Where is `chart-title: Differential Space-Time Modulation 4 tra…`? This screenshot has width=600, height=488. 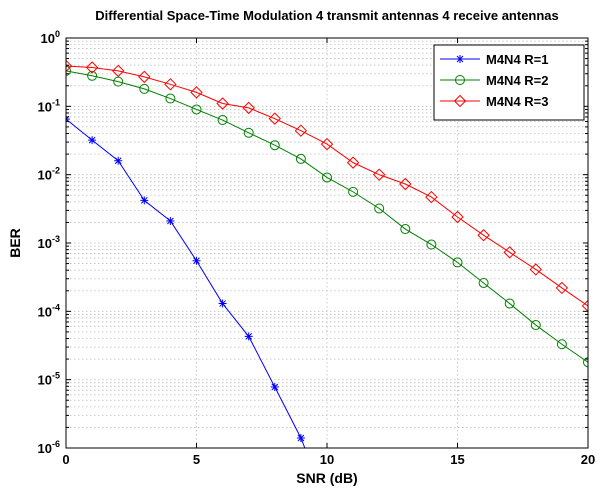
chart-title: Differential Space-Time Modulation 4 tra… is located at coordinates (327, 15).